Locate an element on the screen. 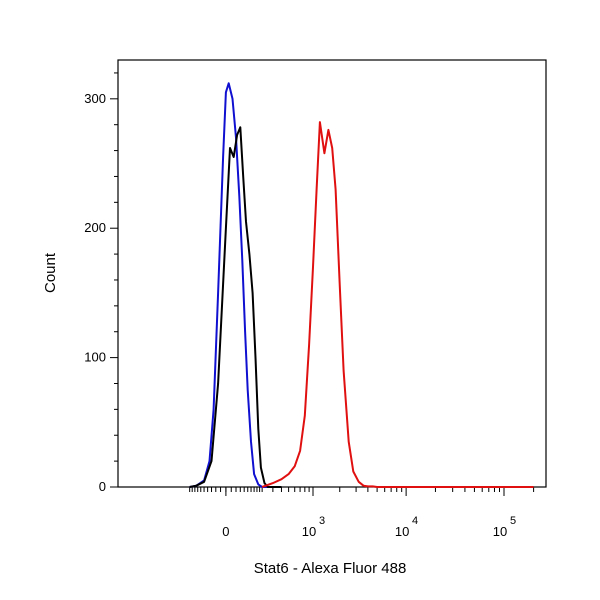 The height and width of the screenshot is (600, 600). x-tick-exponent: 4 is located at coordinates (415, 521).